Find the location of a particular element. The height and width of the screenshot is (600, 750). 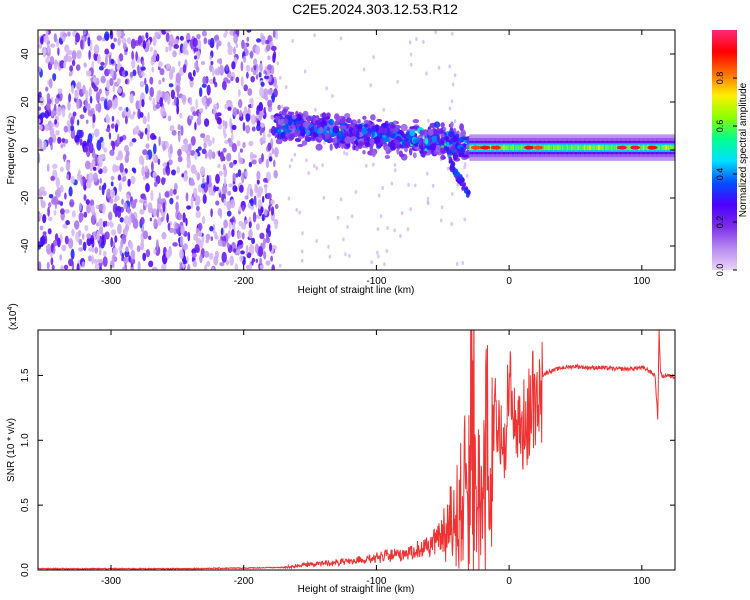

colorbar-tick-label: 0.0 is located at coordinates (720, 270).